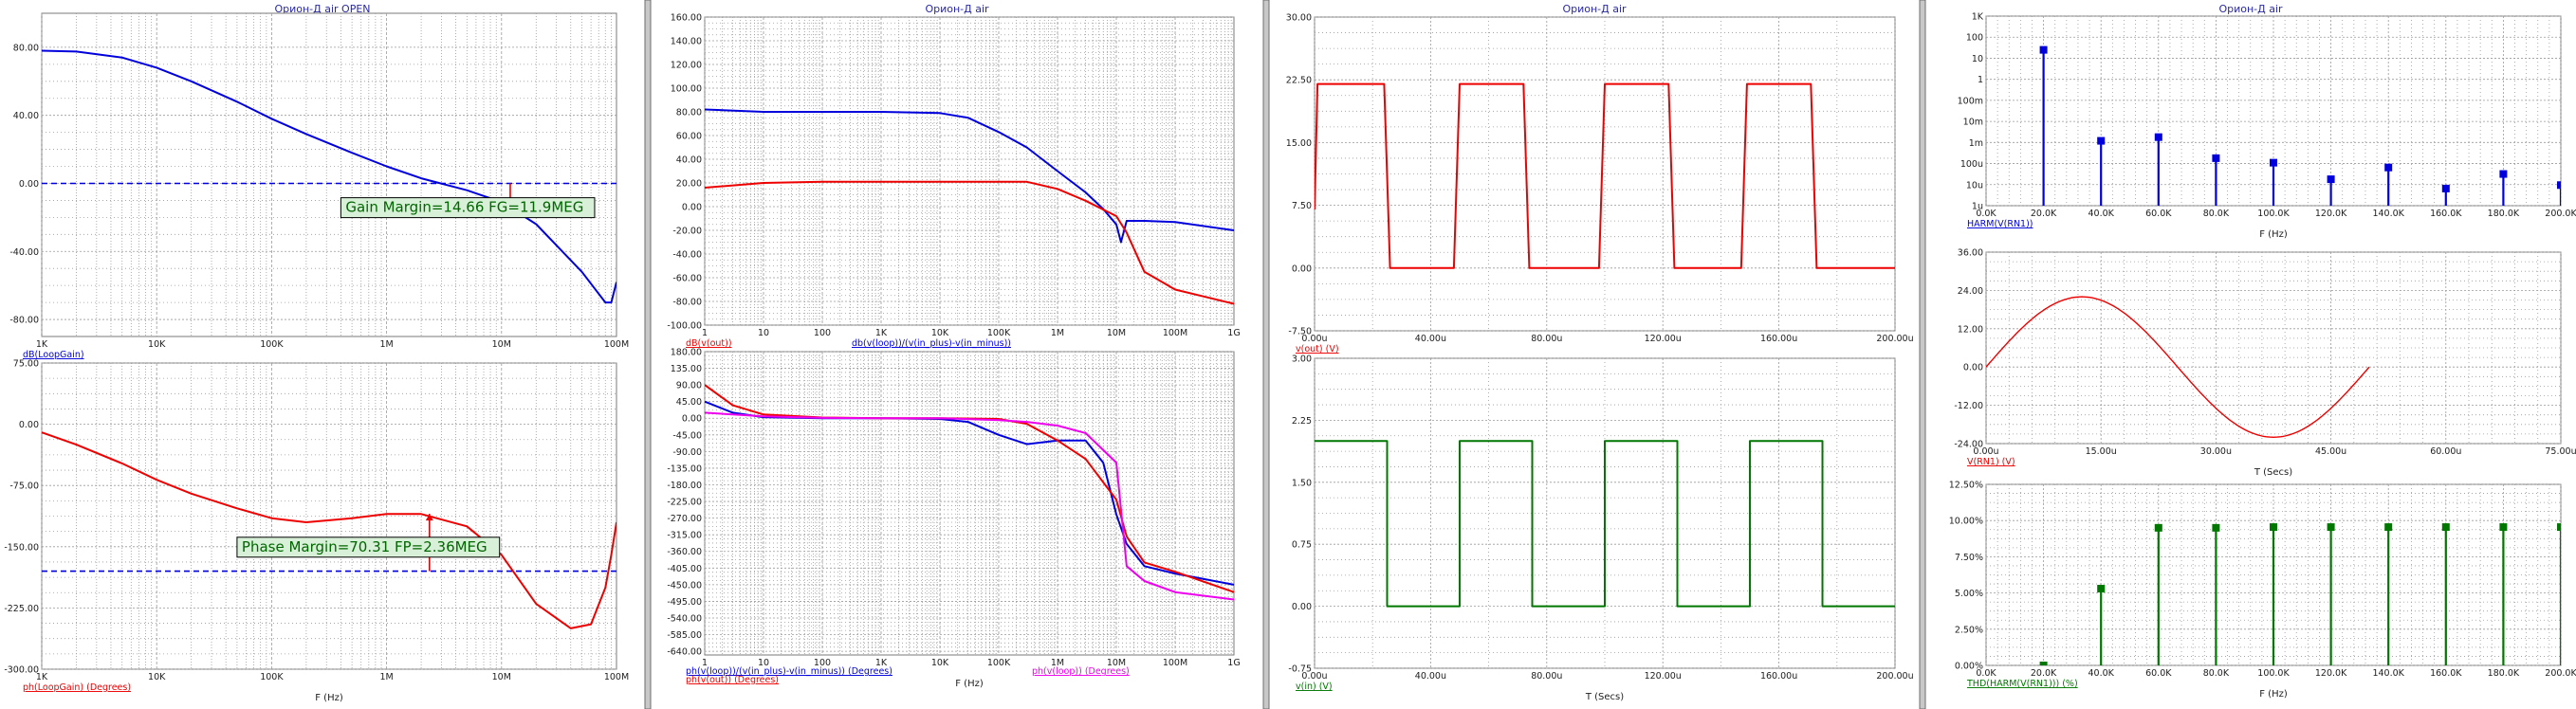  What do you see at coordinates (1300, 669) in the screenshot?
I see `y-tick-label: -0.75` at bounding box center [1300, 669].